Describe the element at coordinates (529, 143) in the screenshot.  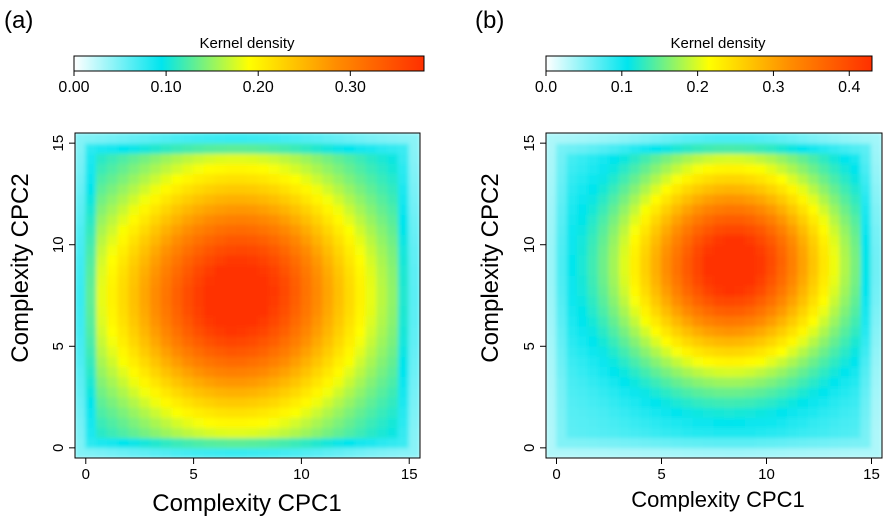
I see `y-tick-label: 15` at that location.